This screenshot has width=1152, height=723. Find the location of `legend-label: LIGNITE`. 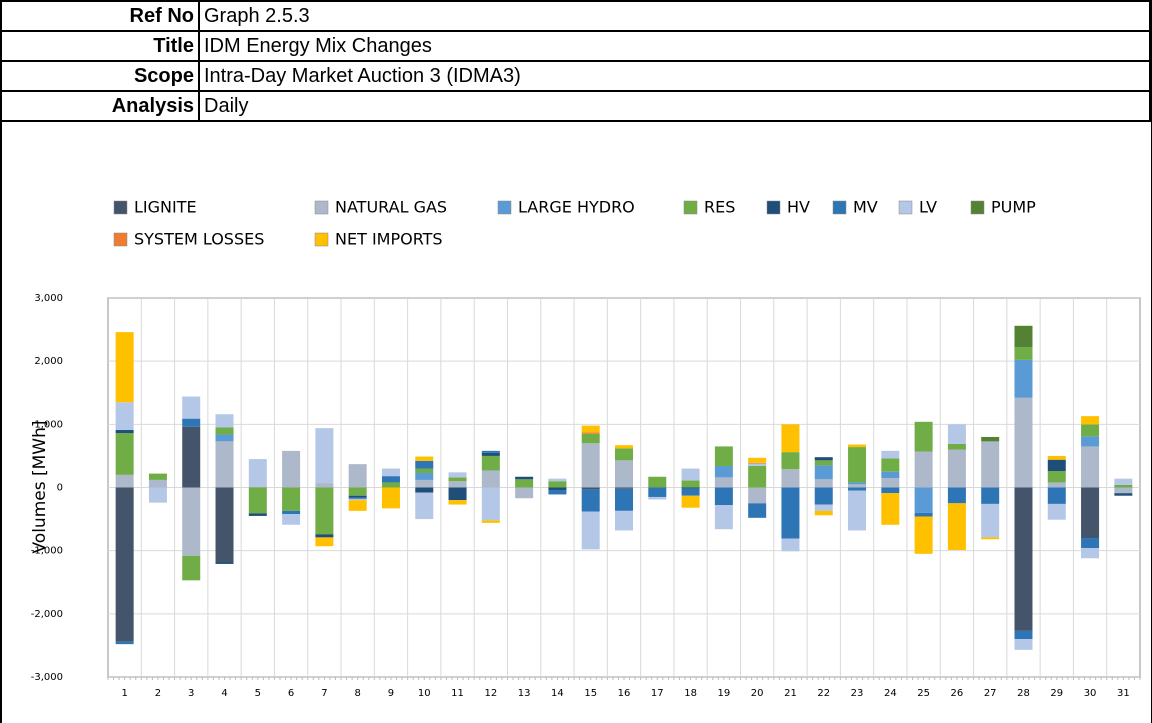

legend-label: LIGNITE is located at coordinates (165, 207).